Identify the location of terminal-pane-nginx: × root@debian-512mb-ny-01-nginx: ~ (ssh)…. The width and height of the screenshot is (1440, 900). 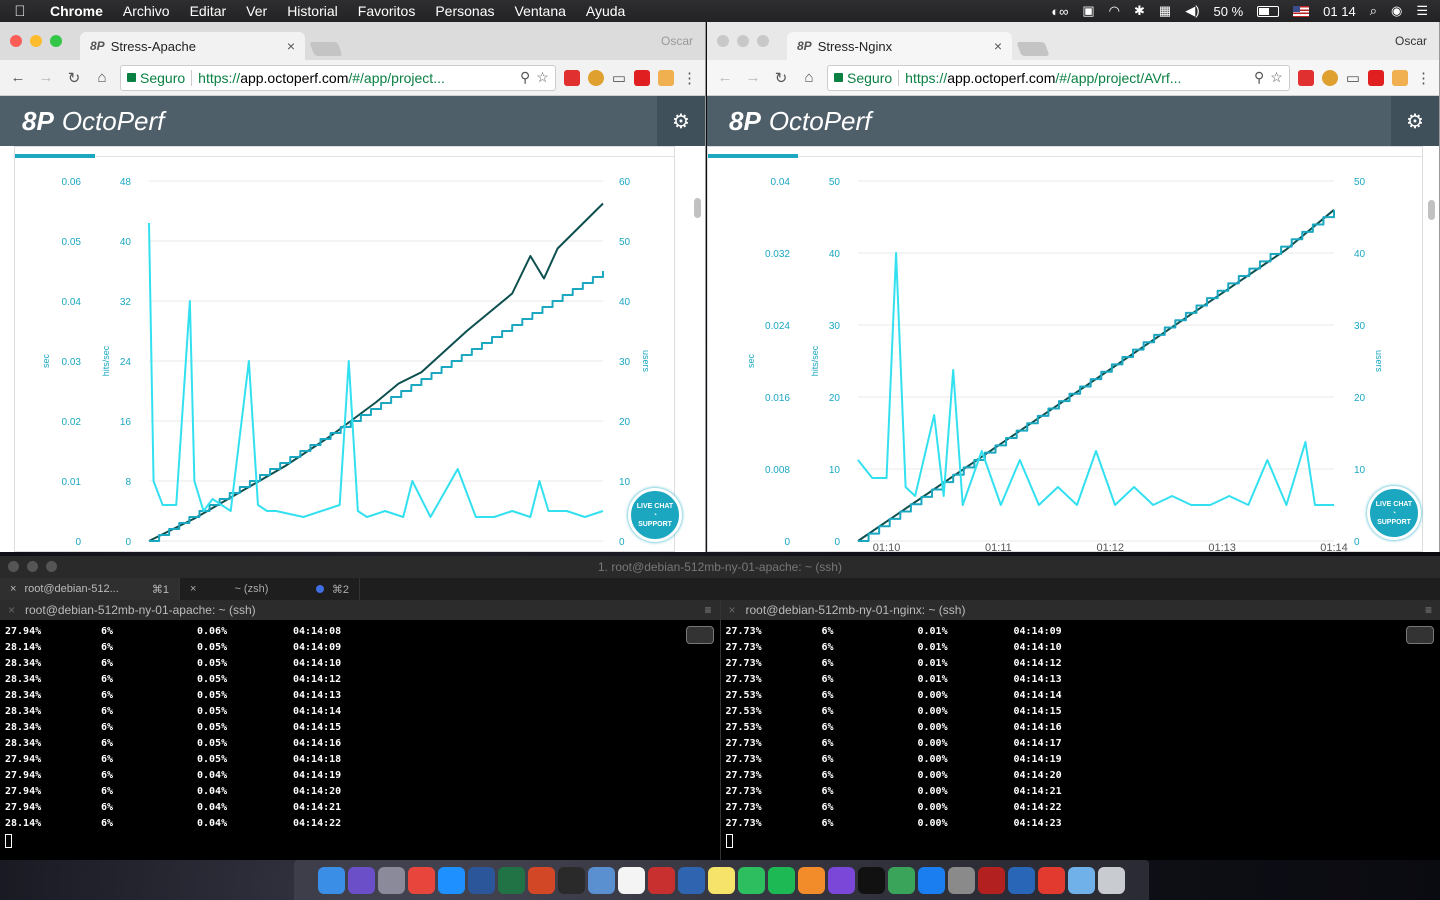
(1080, 730).